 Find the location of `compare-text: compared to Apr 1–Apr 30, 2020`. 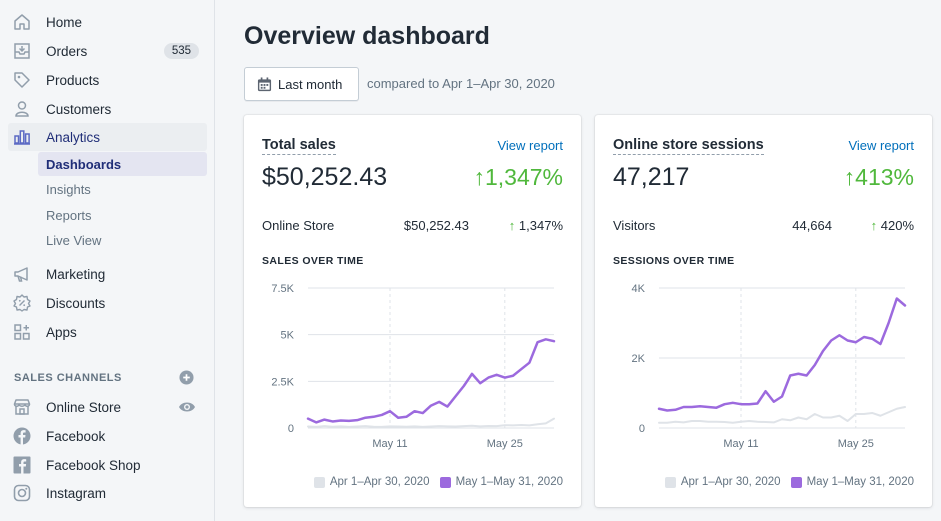

compare-text: compared to Apr 1–Apr 30, 2020 is located at coordinates (461, 83).